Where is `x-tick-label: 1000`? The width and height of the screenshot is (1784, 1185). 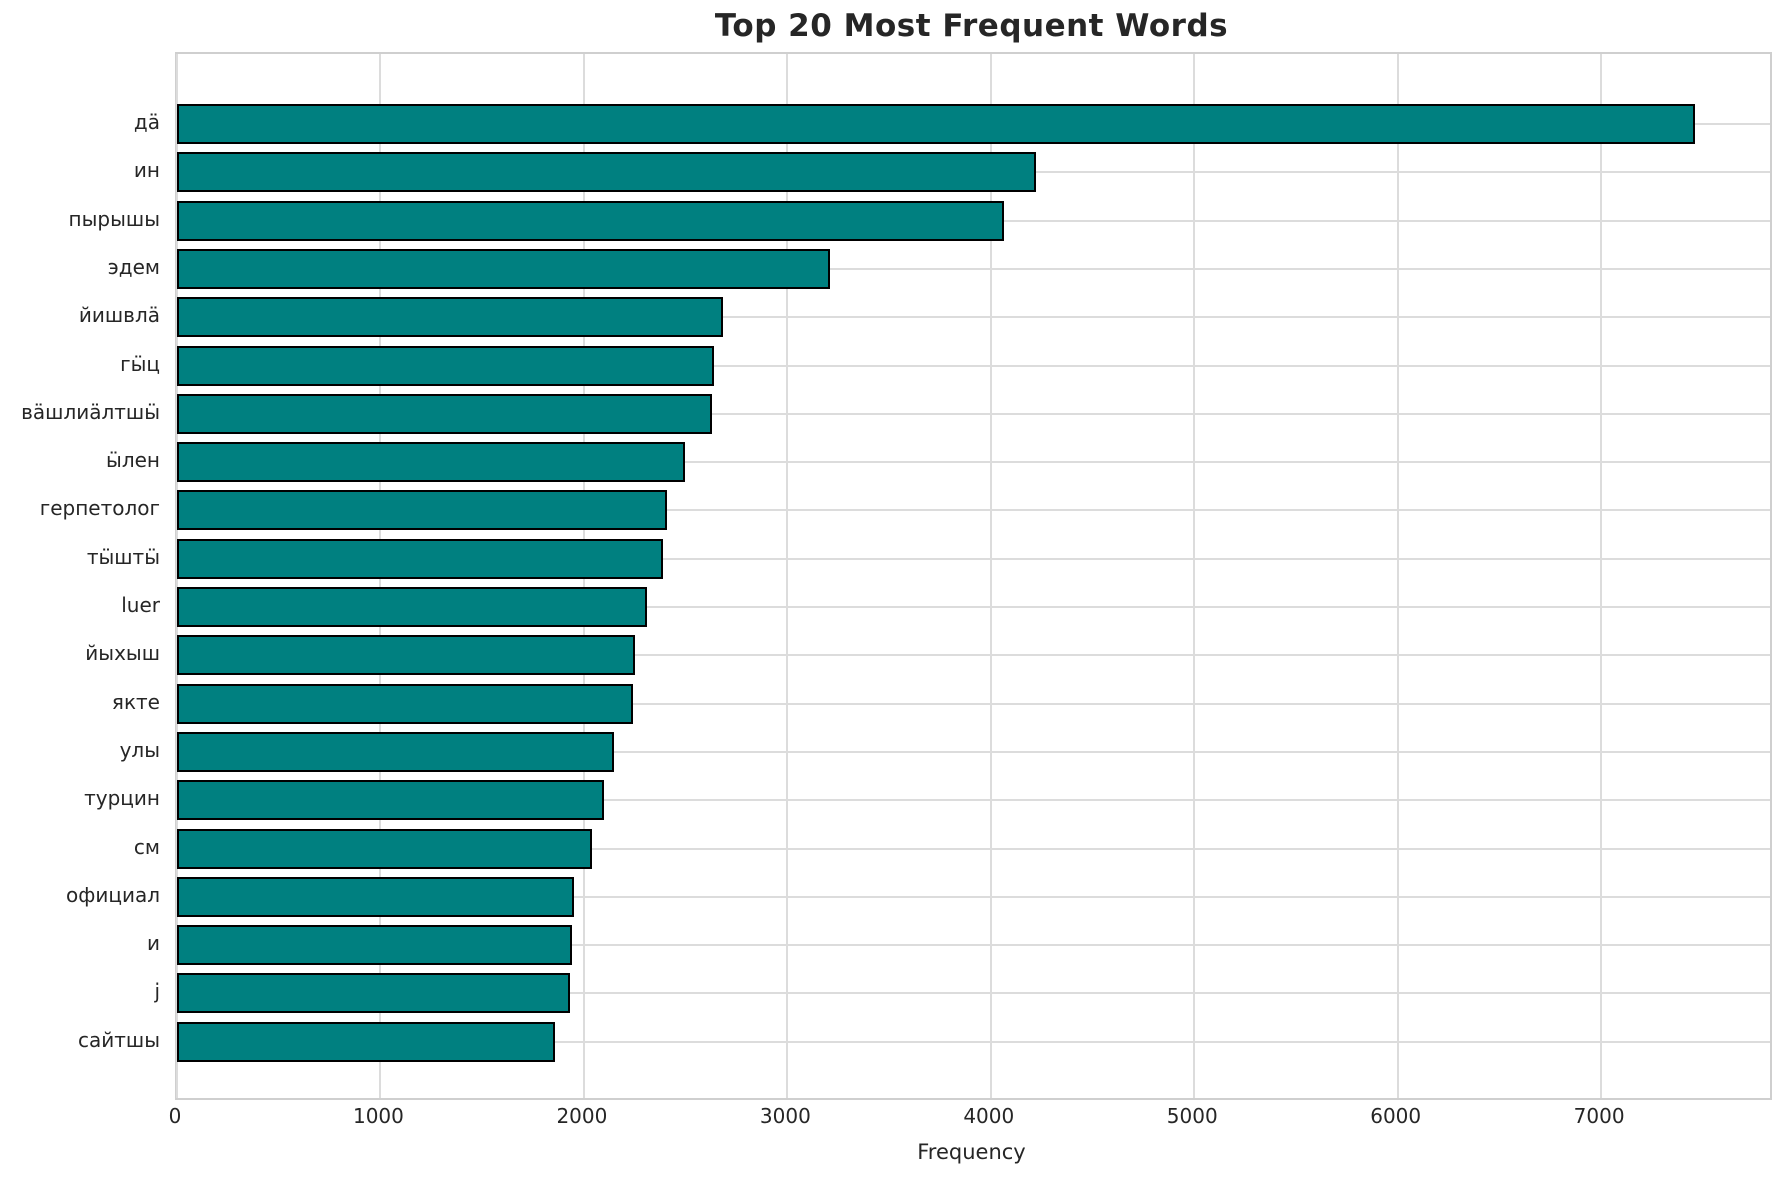
x-tick-label: 1000 is located at coordinates (378, 1116).